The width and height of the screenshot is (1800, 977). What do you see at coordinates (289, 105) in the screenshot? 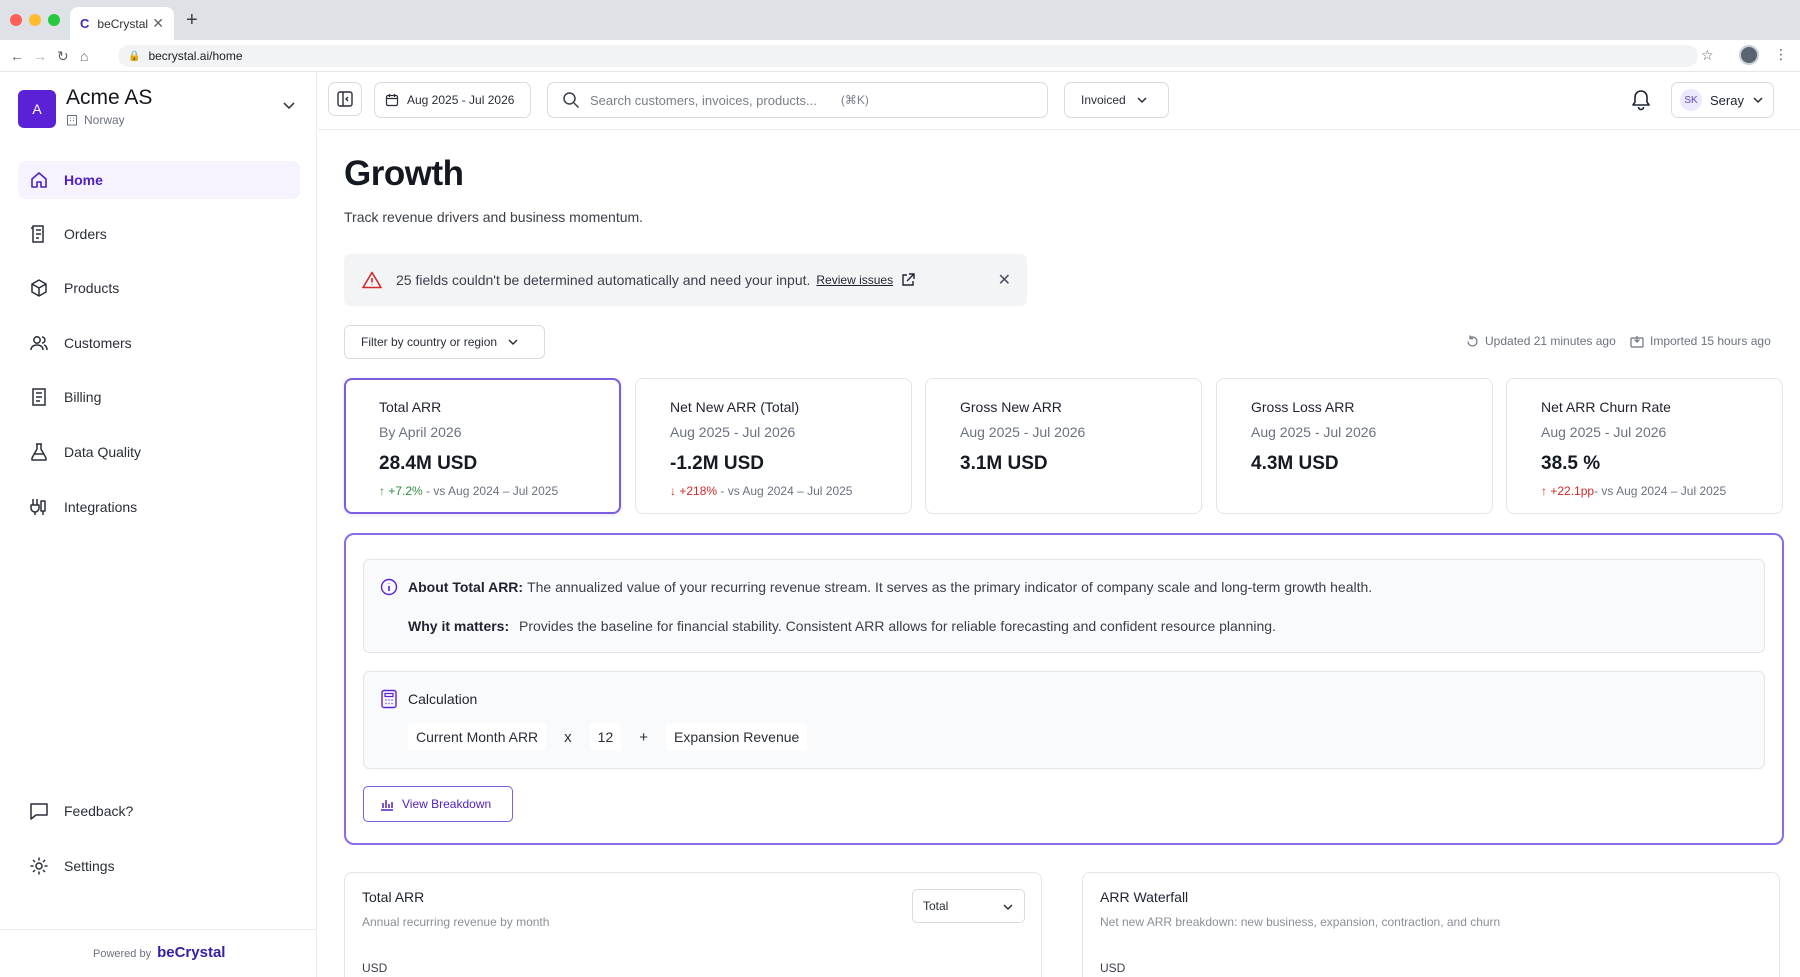
I see `org-switcher-chevron-icon` at bounding box center [289, 105].